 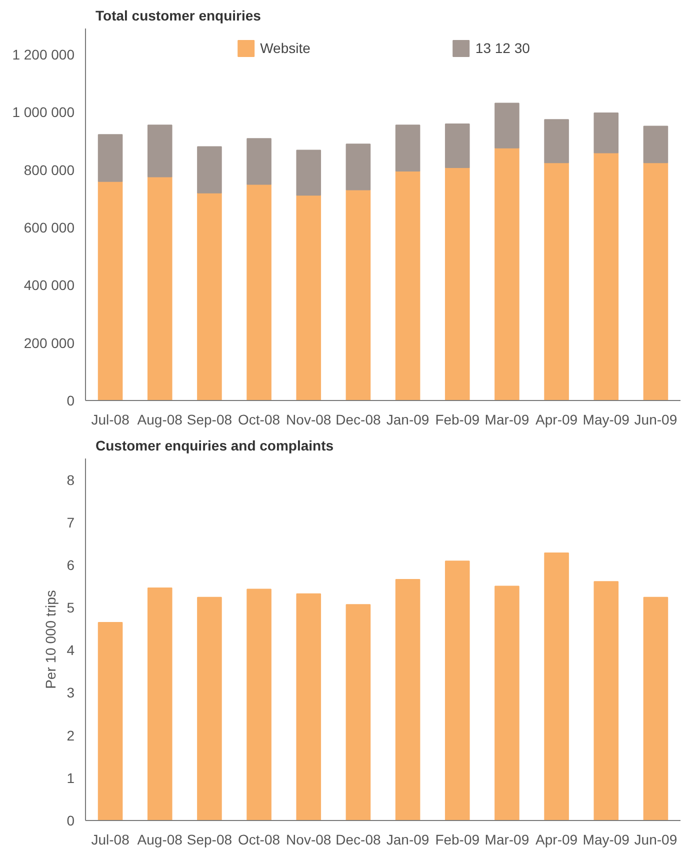 What do you see at coordinates (50, 639) in the screenshot?
I see `y-axis-title: Per 10 000 trips` at bounding box center [50, 639].